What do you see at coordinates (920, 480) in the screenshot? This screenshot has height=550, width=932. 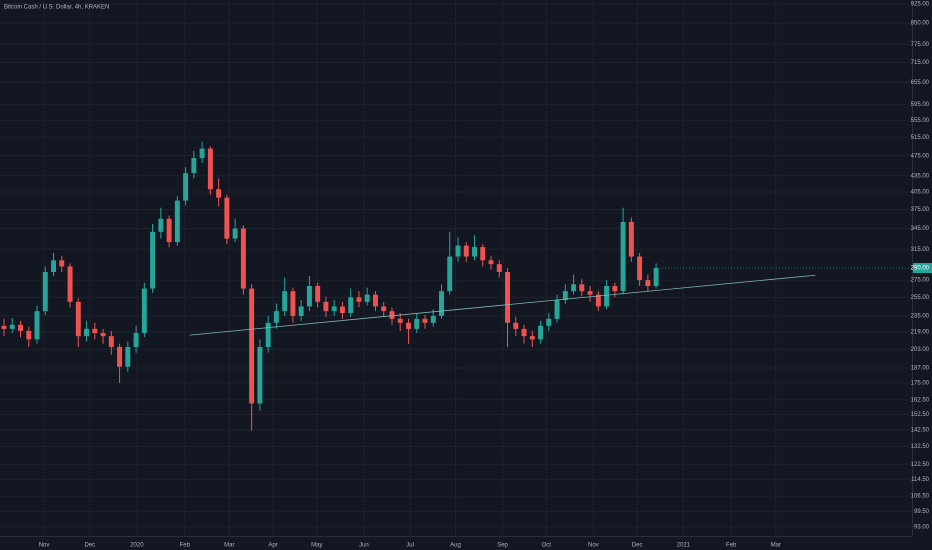 I see `y-tick-label: 114.50` at bounding box center [920, 480].